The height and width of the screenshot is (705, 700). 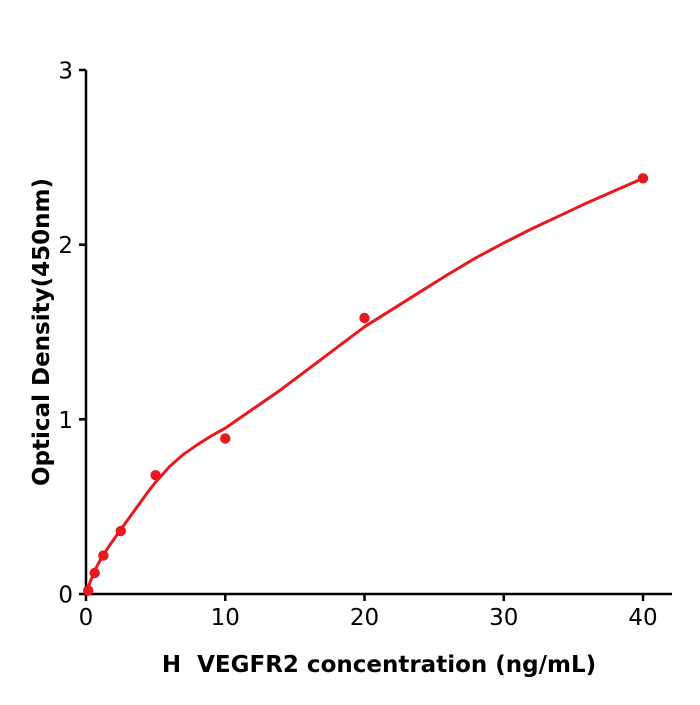 I want to click on y-tick-label: 1, so click(x=65, y=421).